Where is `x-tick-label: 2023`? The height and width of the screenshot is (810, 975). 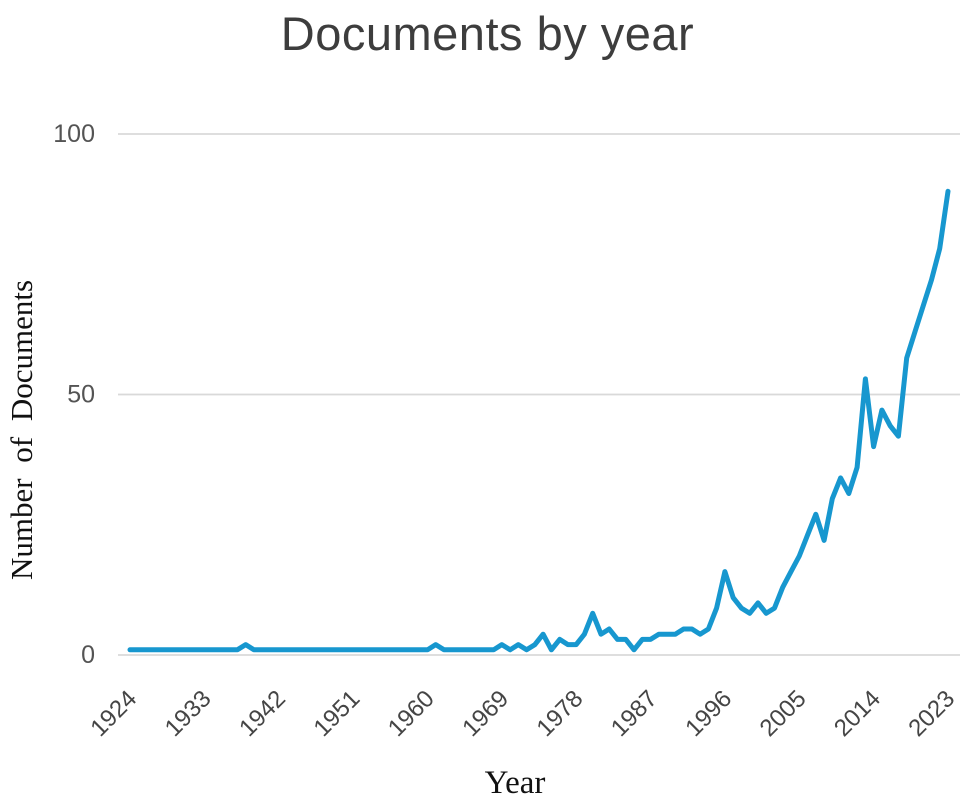
x-tick-label: 2023 is located at coordinates (931, 713).